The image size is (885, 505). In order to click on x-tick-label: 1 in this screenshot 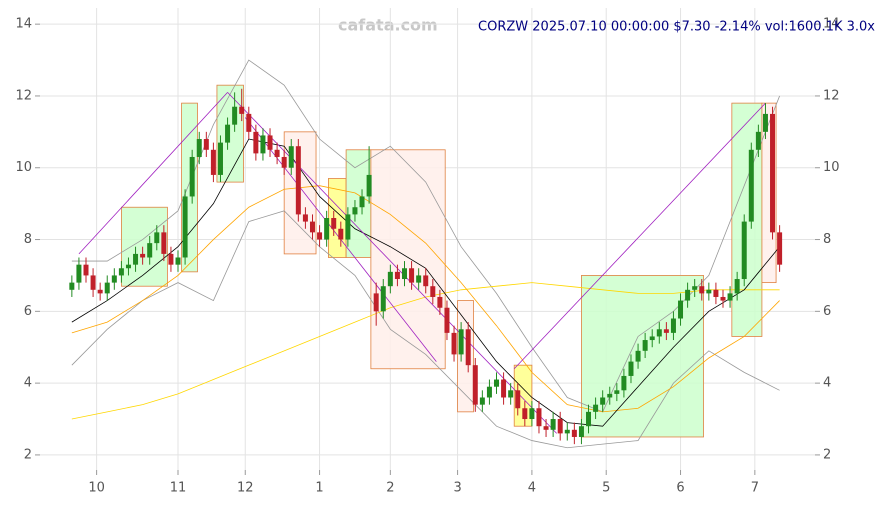, I will do `click(319, 488)`.